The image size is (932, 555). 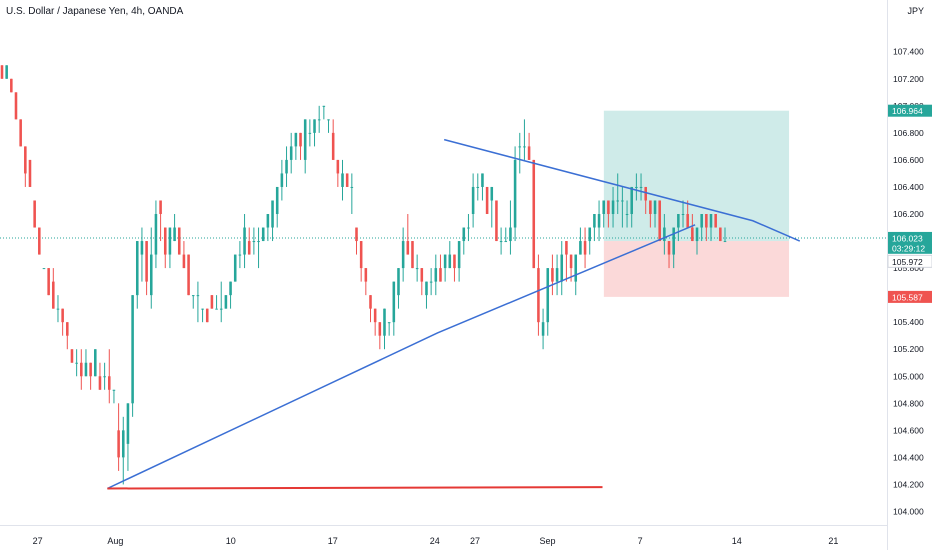 I want to click on y-tick-label: 105.400, so click(x=908, y=322).